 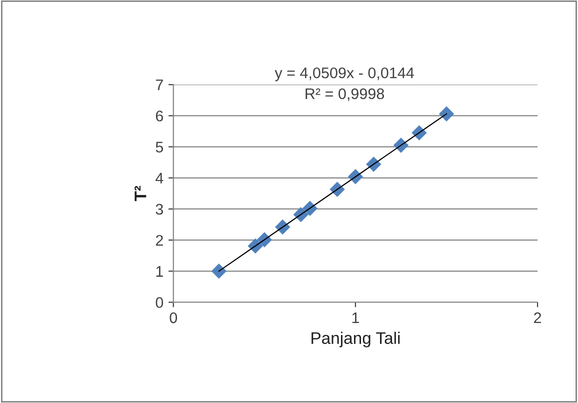 What do you see at coordinates (160, 116) in the screenshot?
I see `y-tick-label: 6` at bounding box center [160, 116].